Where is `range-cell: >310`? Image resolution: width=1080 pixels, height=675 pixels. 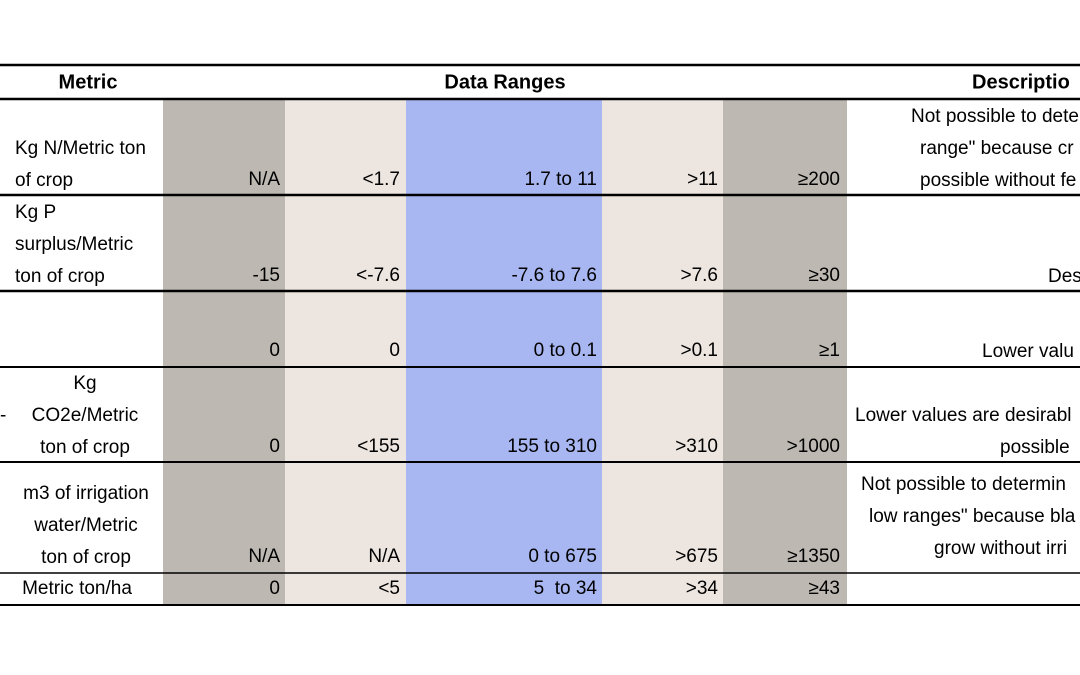 range-cell: >310 is located at coordinates (696, 446).